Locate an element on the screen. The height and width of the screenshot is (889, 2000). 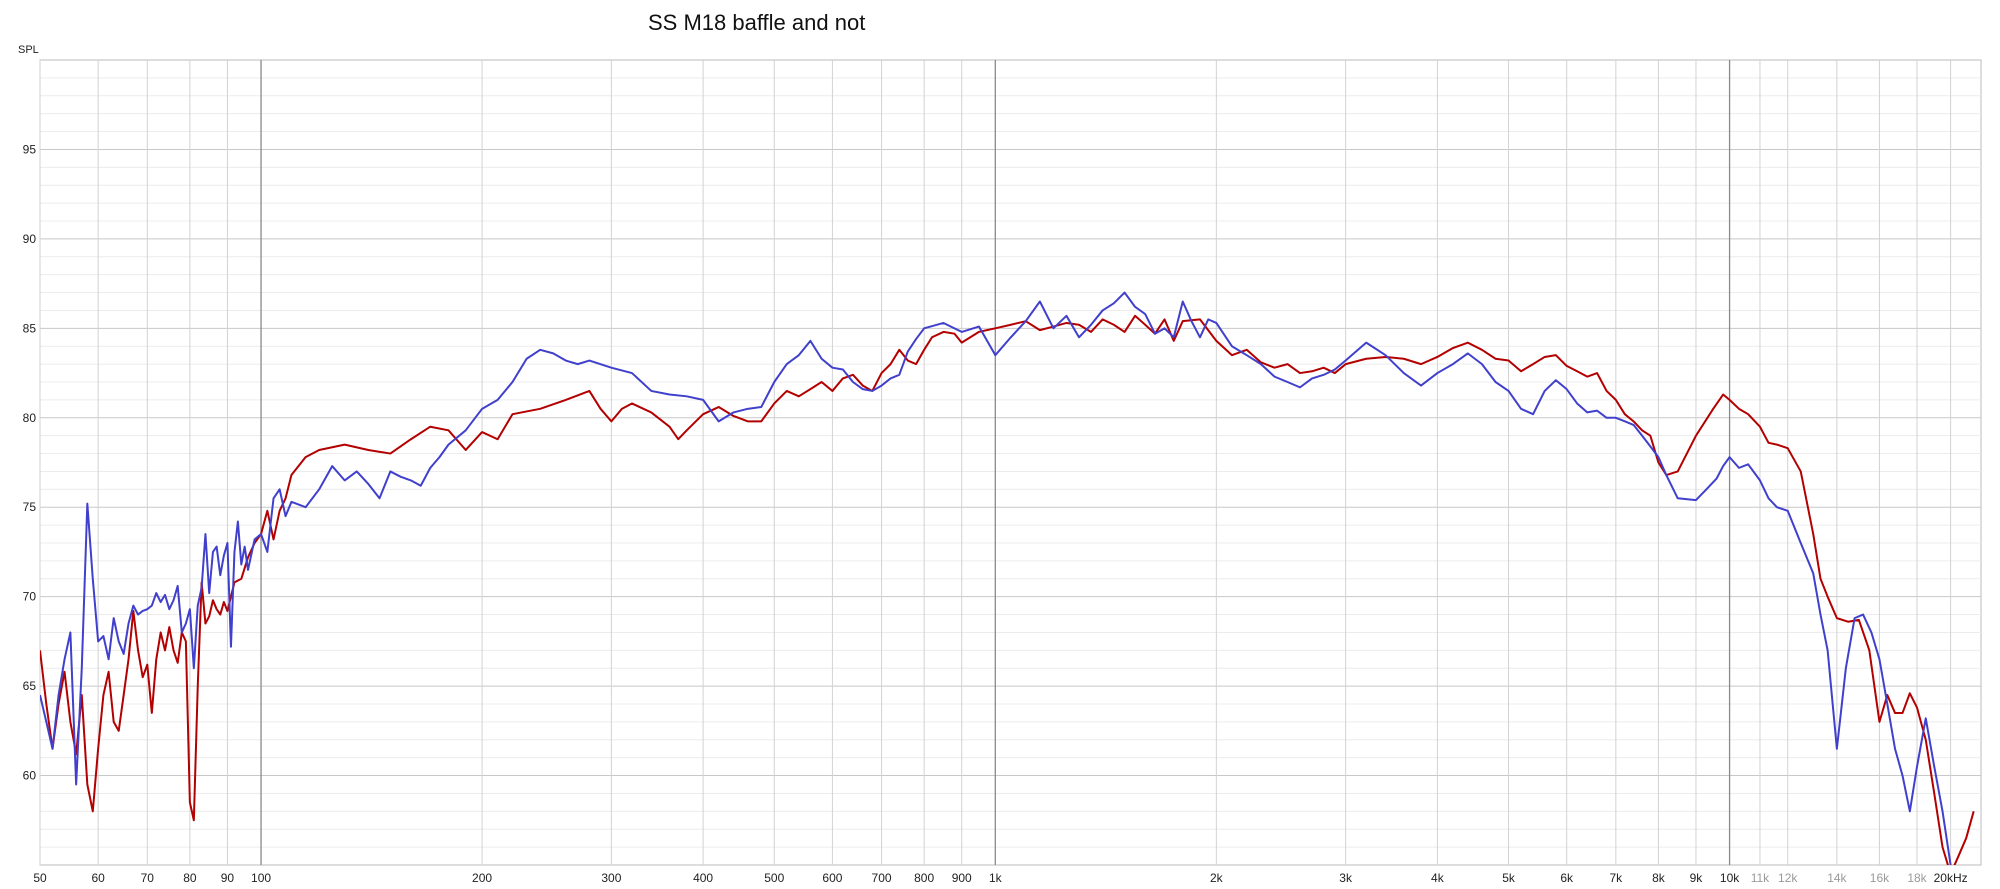
y-tick-label: 75 is located at coordinates (30, 507).